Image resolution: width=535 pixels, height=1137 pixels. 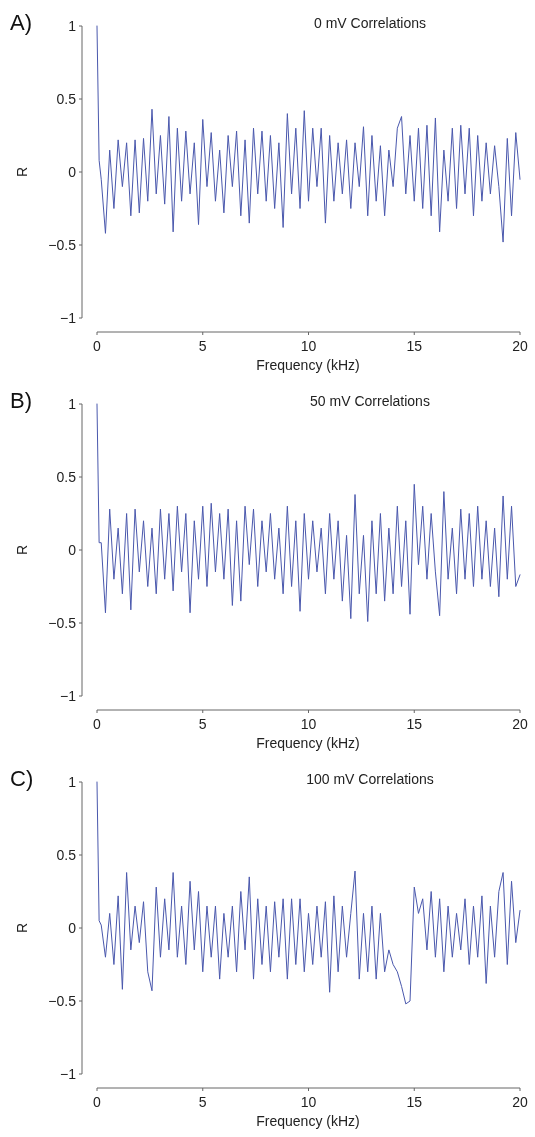 I want to click on text: C), so click(x=22, y=778).